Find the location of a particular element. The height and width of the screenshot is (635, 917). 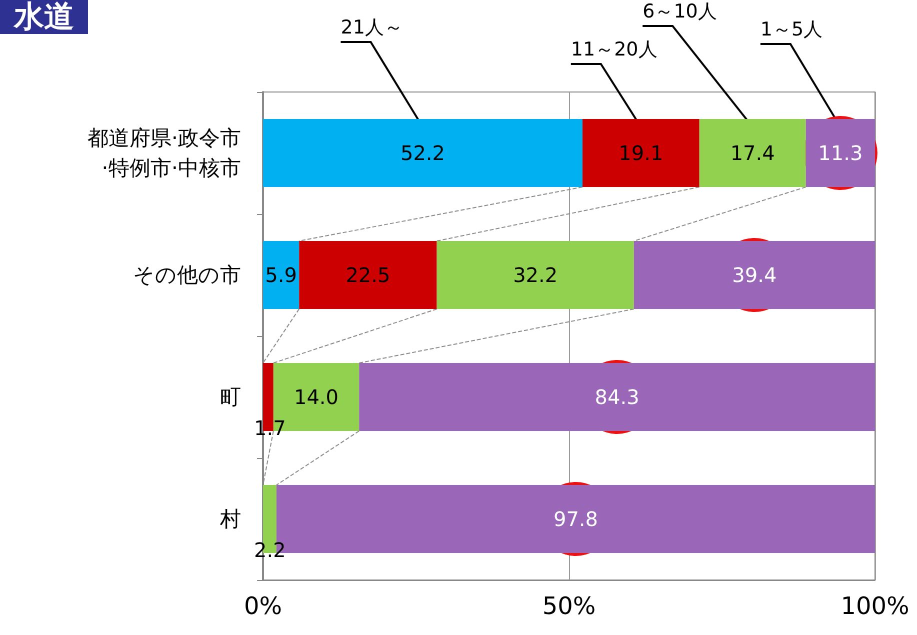

text: 21人～ is located at coordinates (371, 27).